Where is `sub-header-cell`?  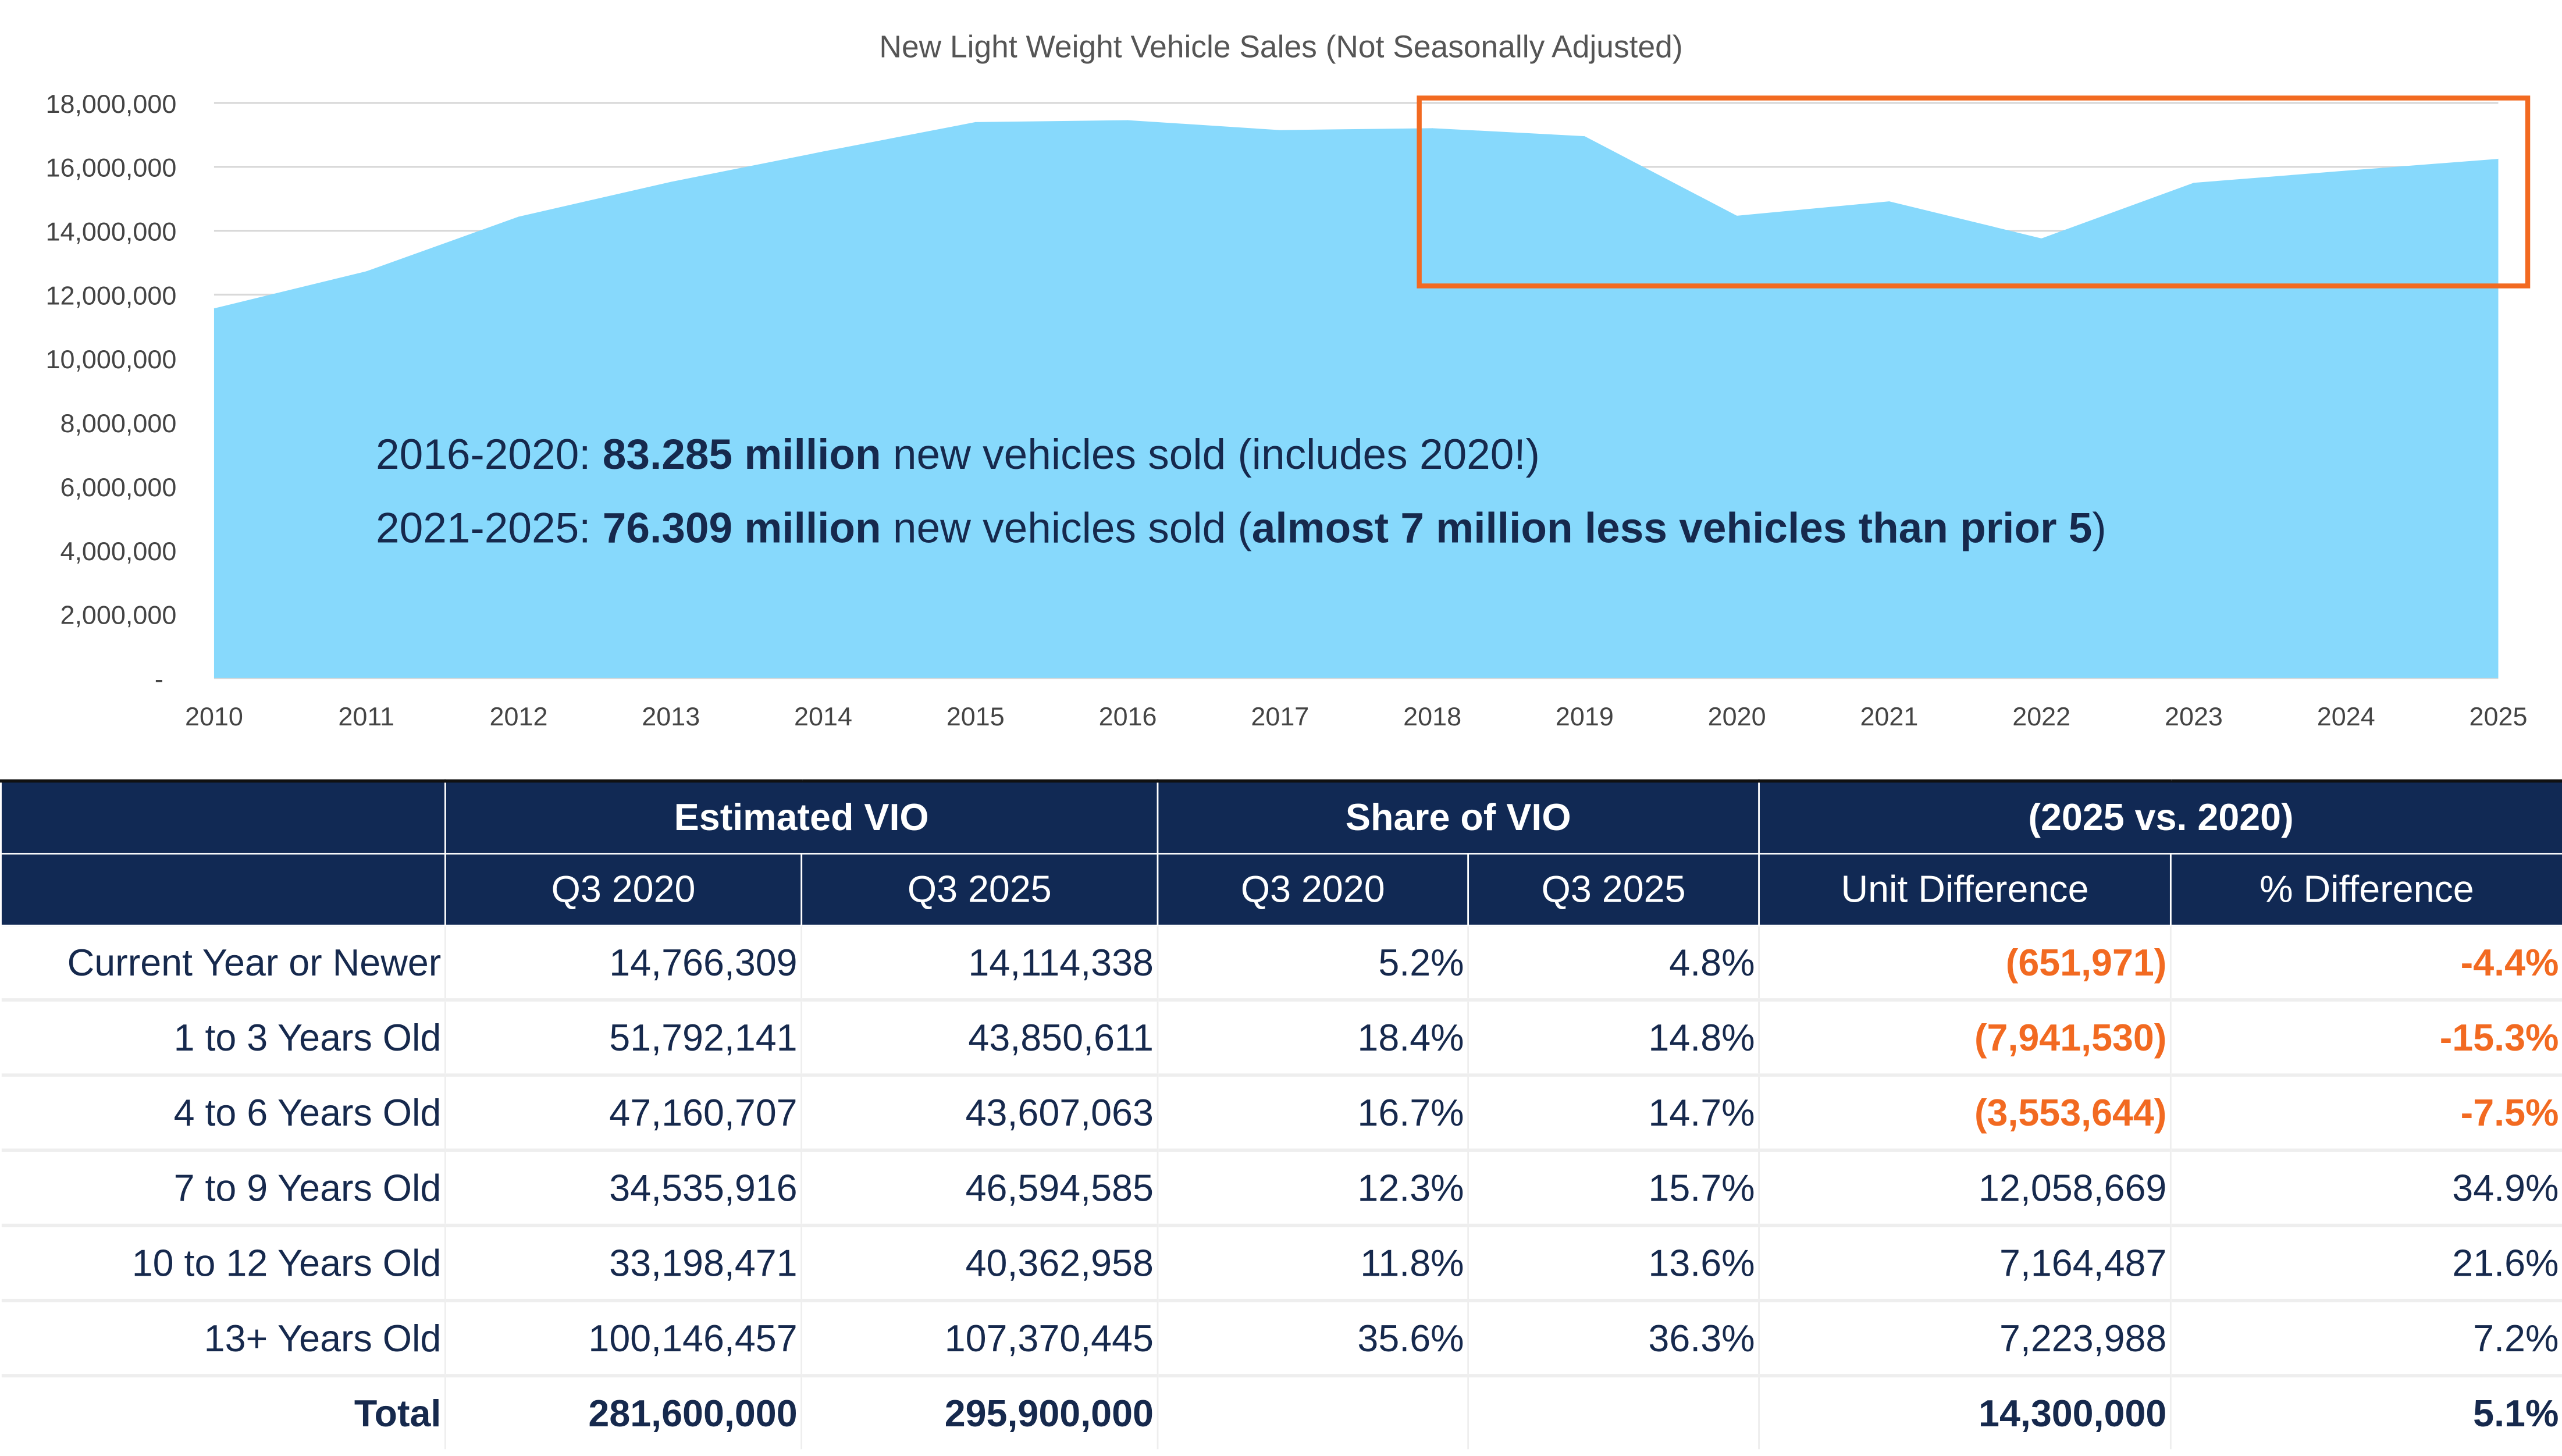 sub-header-cell is located at coordinates (223, 890).